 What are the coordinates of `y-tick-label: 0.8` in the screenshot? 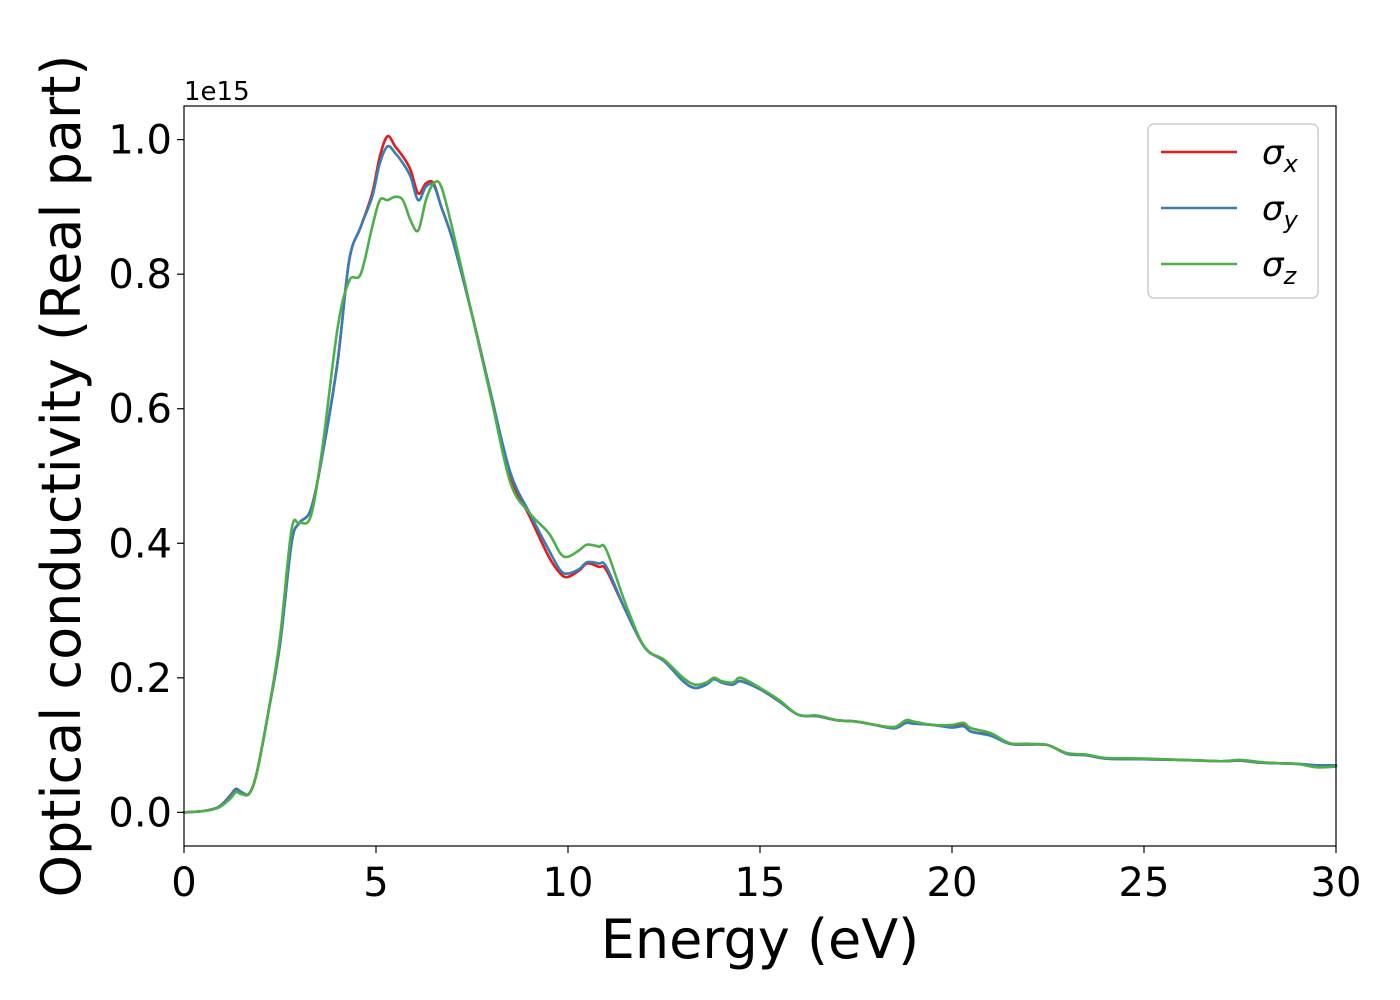 It's located at (140, 275).